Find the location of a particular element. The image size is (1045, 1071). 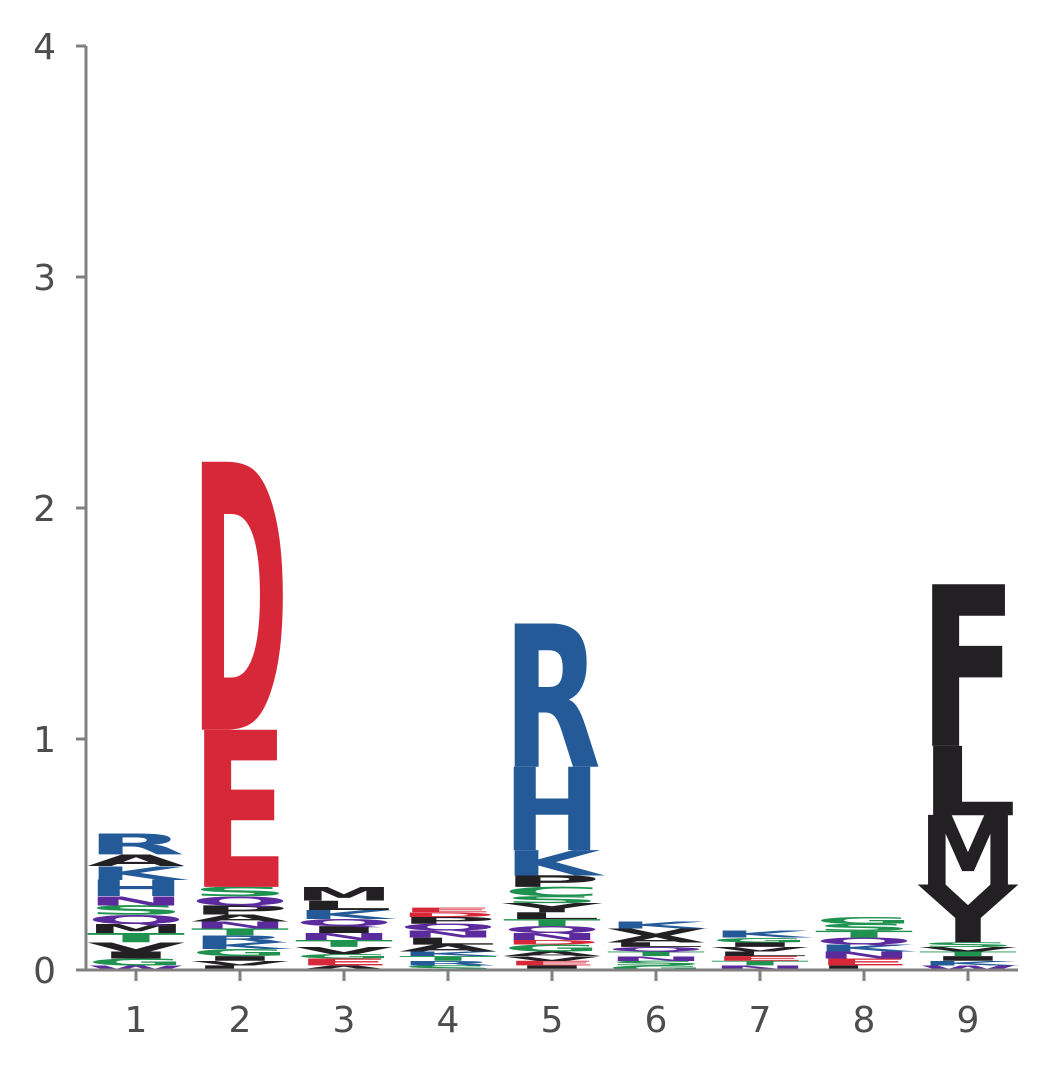

y-tick-label: 4 is located at coordinates (44, 47).